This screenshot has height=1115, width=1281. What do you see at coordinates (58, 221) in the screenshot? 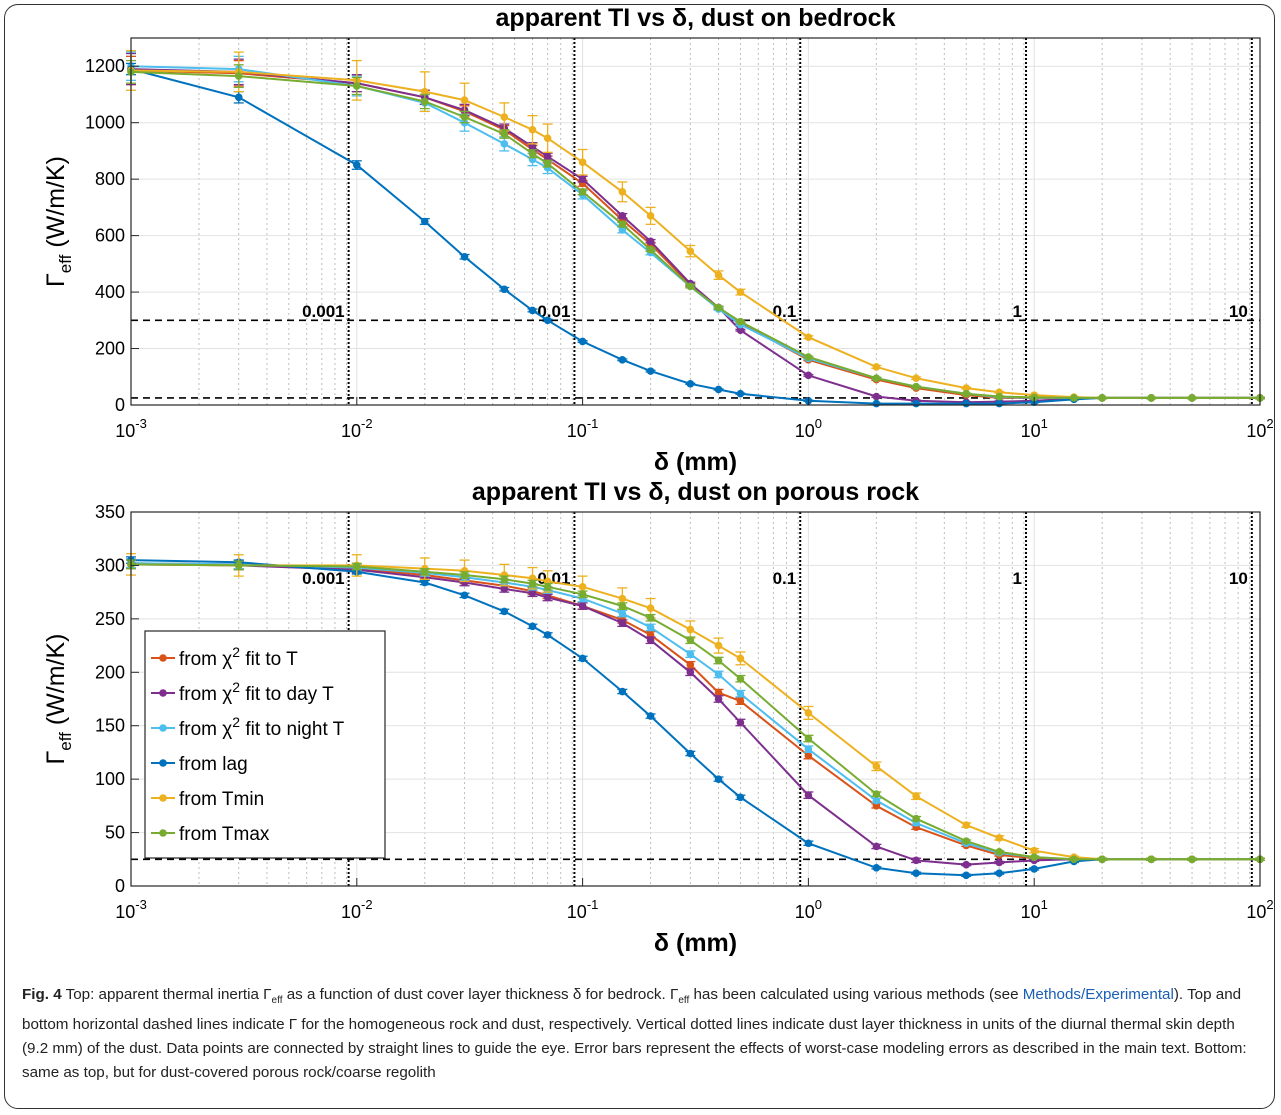
I see `y-axis-label: Γeff (W/m/K)` at bounding box center [58, 221].